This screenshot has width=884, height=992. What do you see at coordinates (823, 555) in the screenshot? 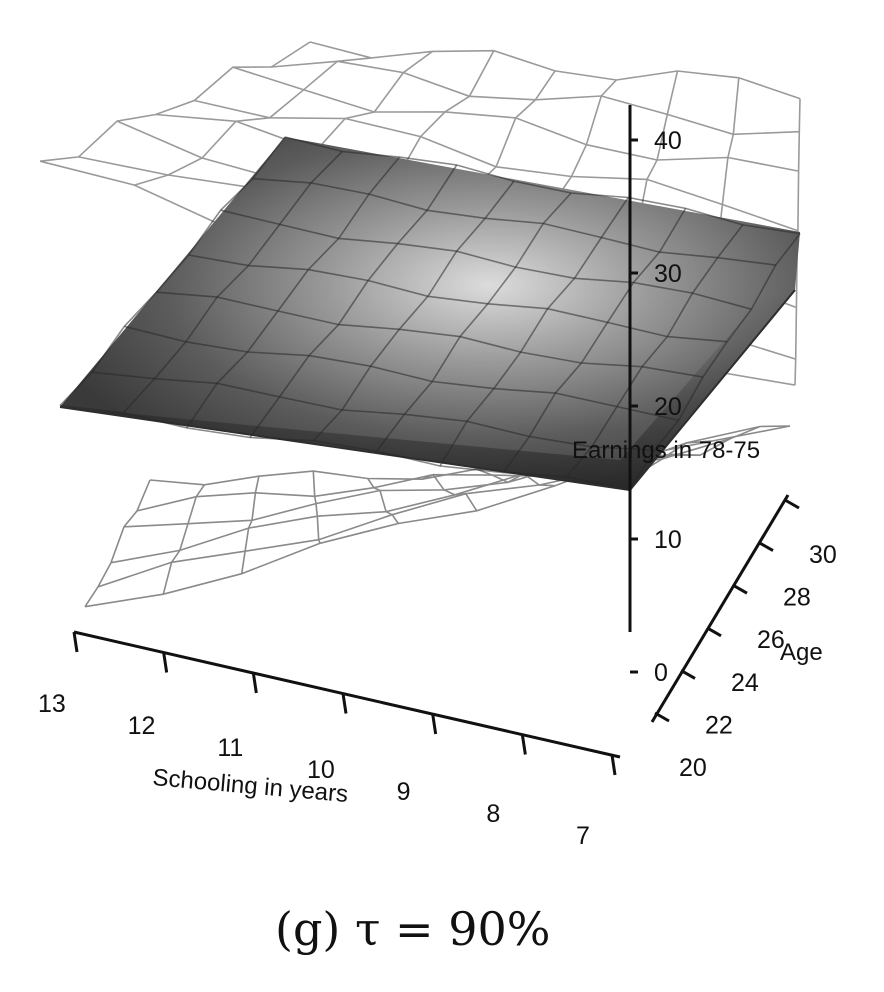
I see `y-tick-label: 30` at bounding box center [823, 555].